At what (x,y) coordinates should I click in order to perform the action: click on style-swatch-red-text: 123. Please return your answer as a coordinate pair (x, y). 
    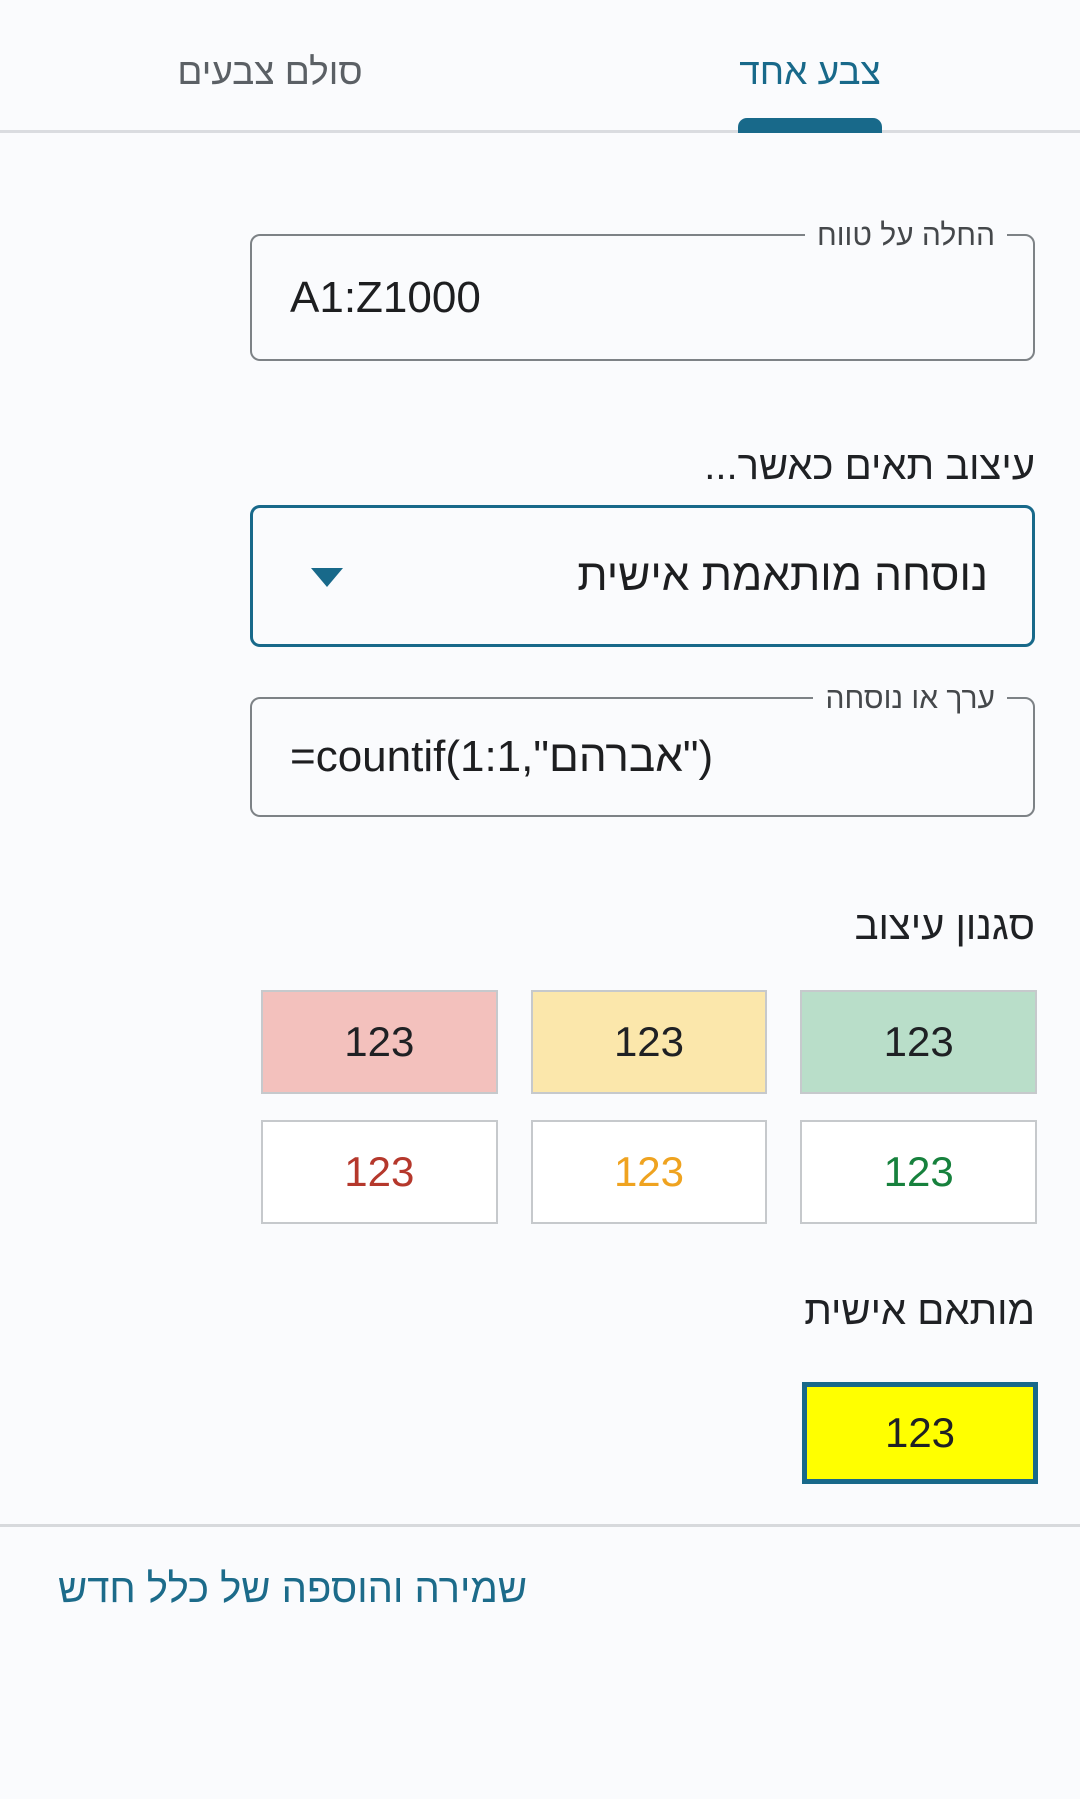
    Looking at the image, I should click on (379, 1172).